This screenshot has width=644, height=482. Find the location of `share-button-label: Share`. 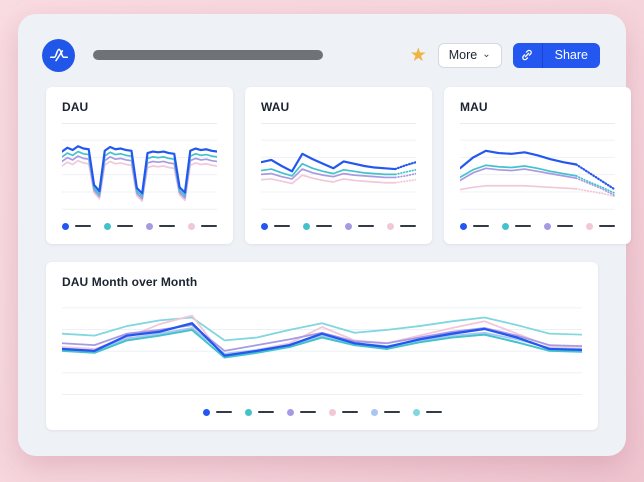

share-button-label: Share is located at coordinates (571, 55).